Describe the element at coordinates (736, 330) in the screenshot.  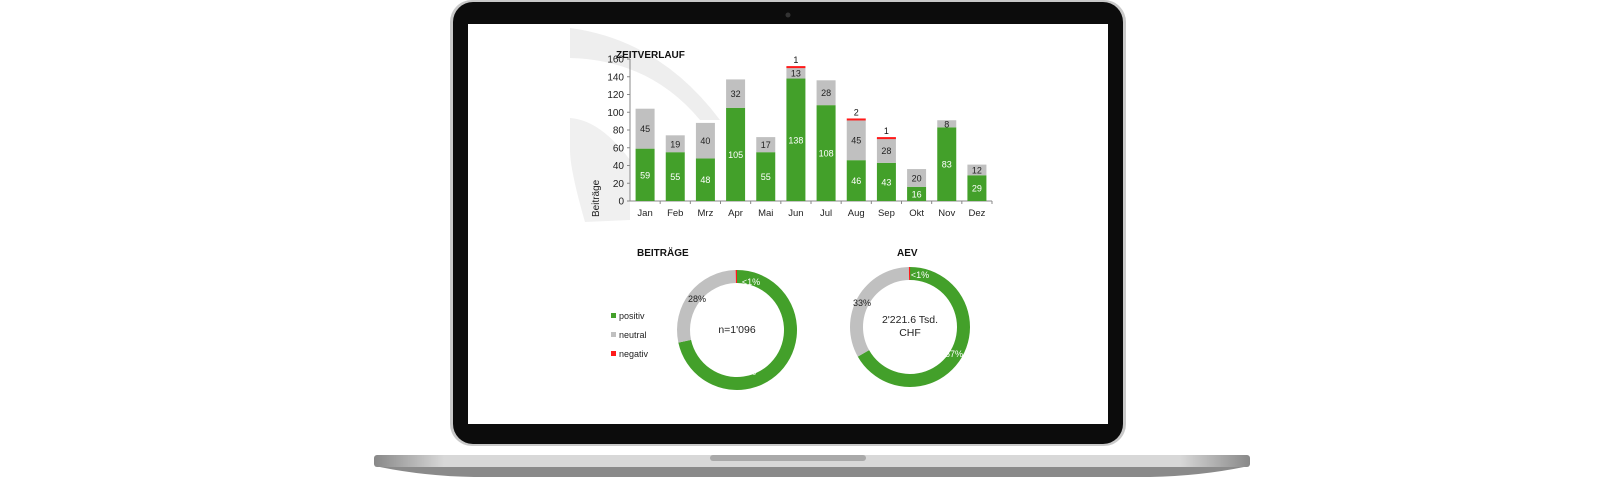
I see `donut-center-label: n=1'096` at that location.